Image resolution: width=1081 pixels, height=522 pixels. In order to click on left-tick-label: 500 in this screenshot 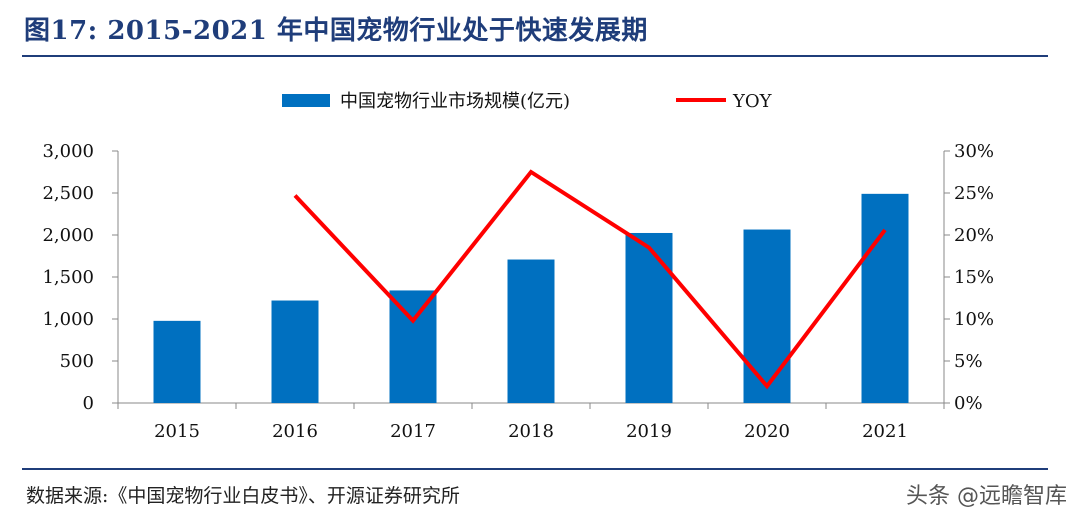, I will do `click(77, 361)`.